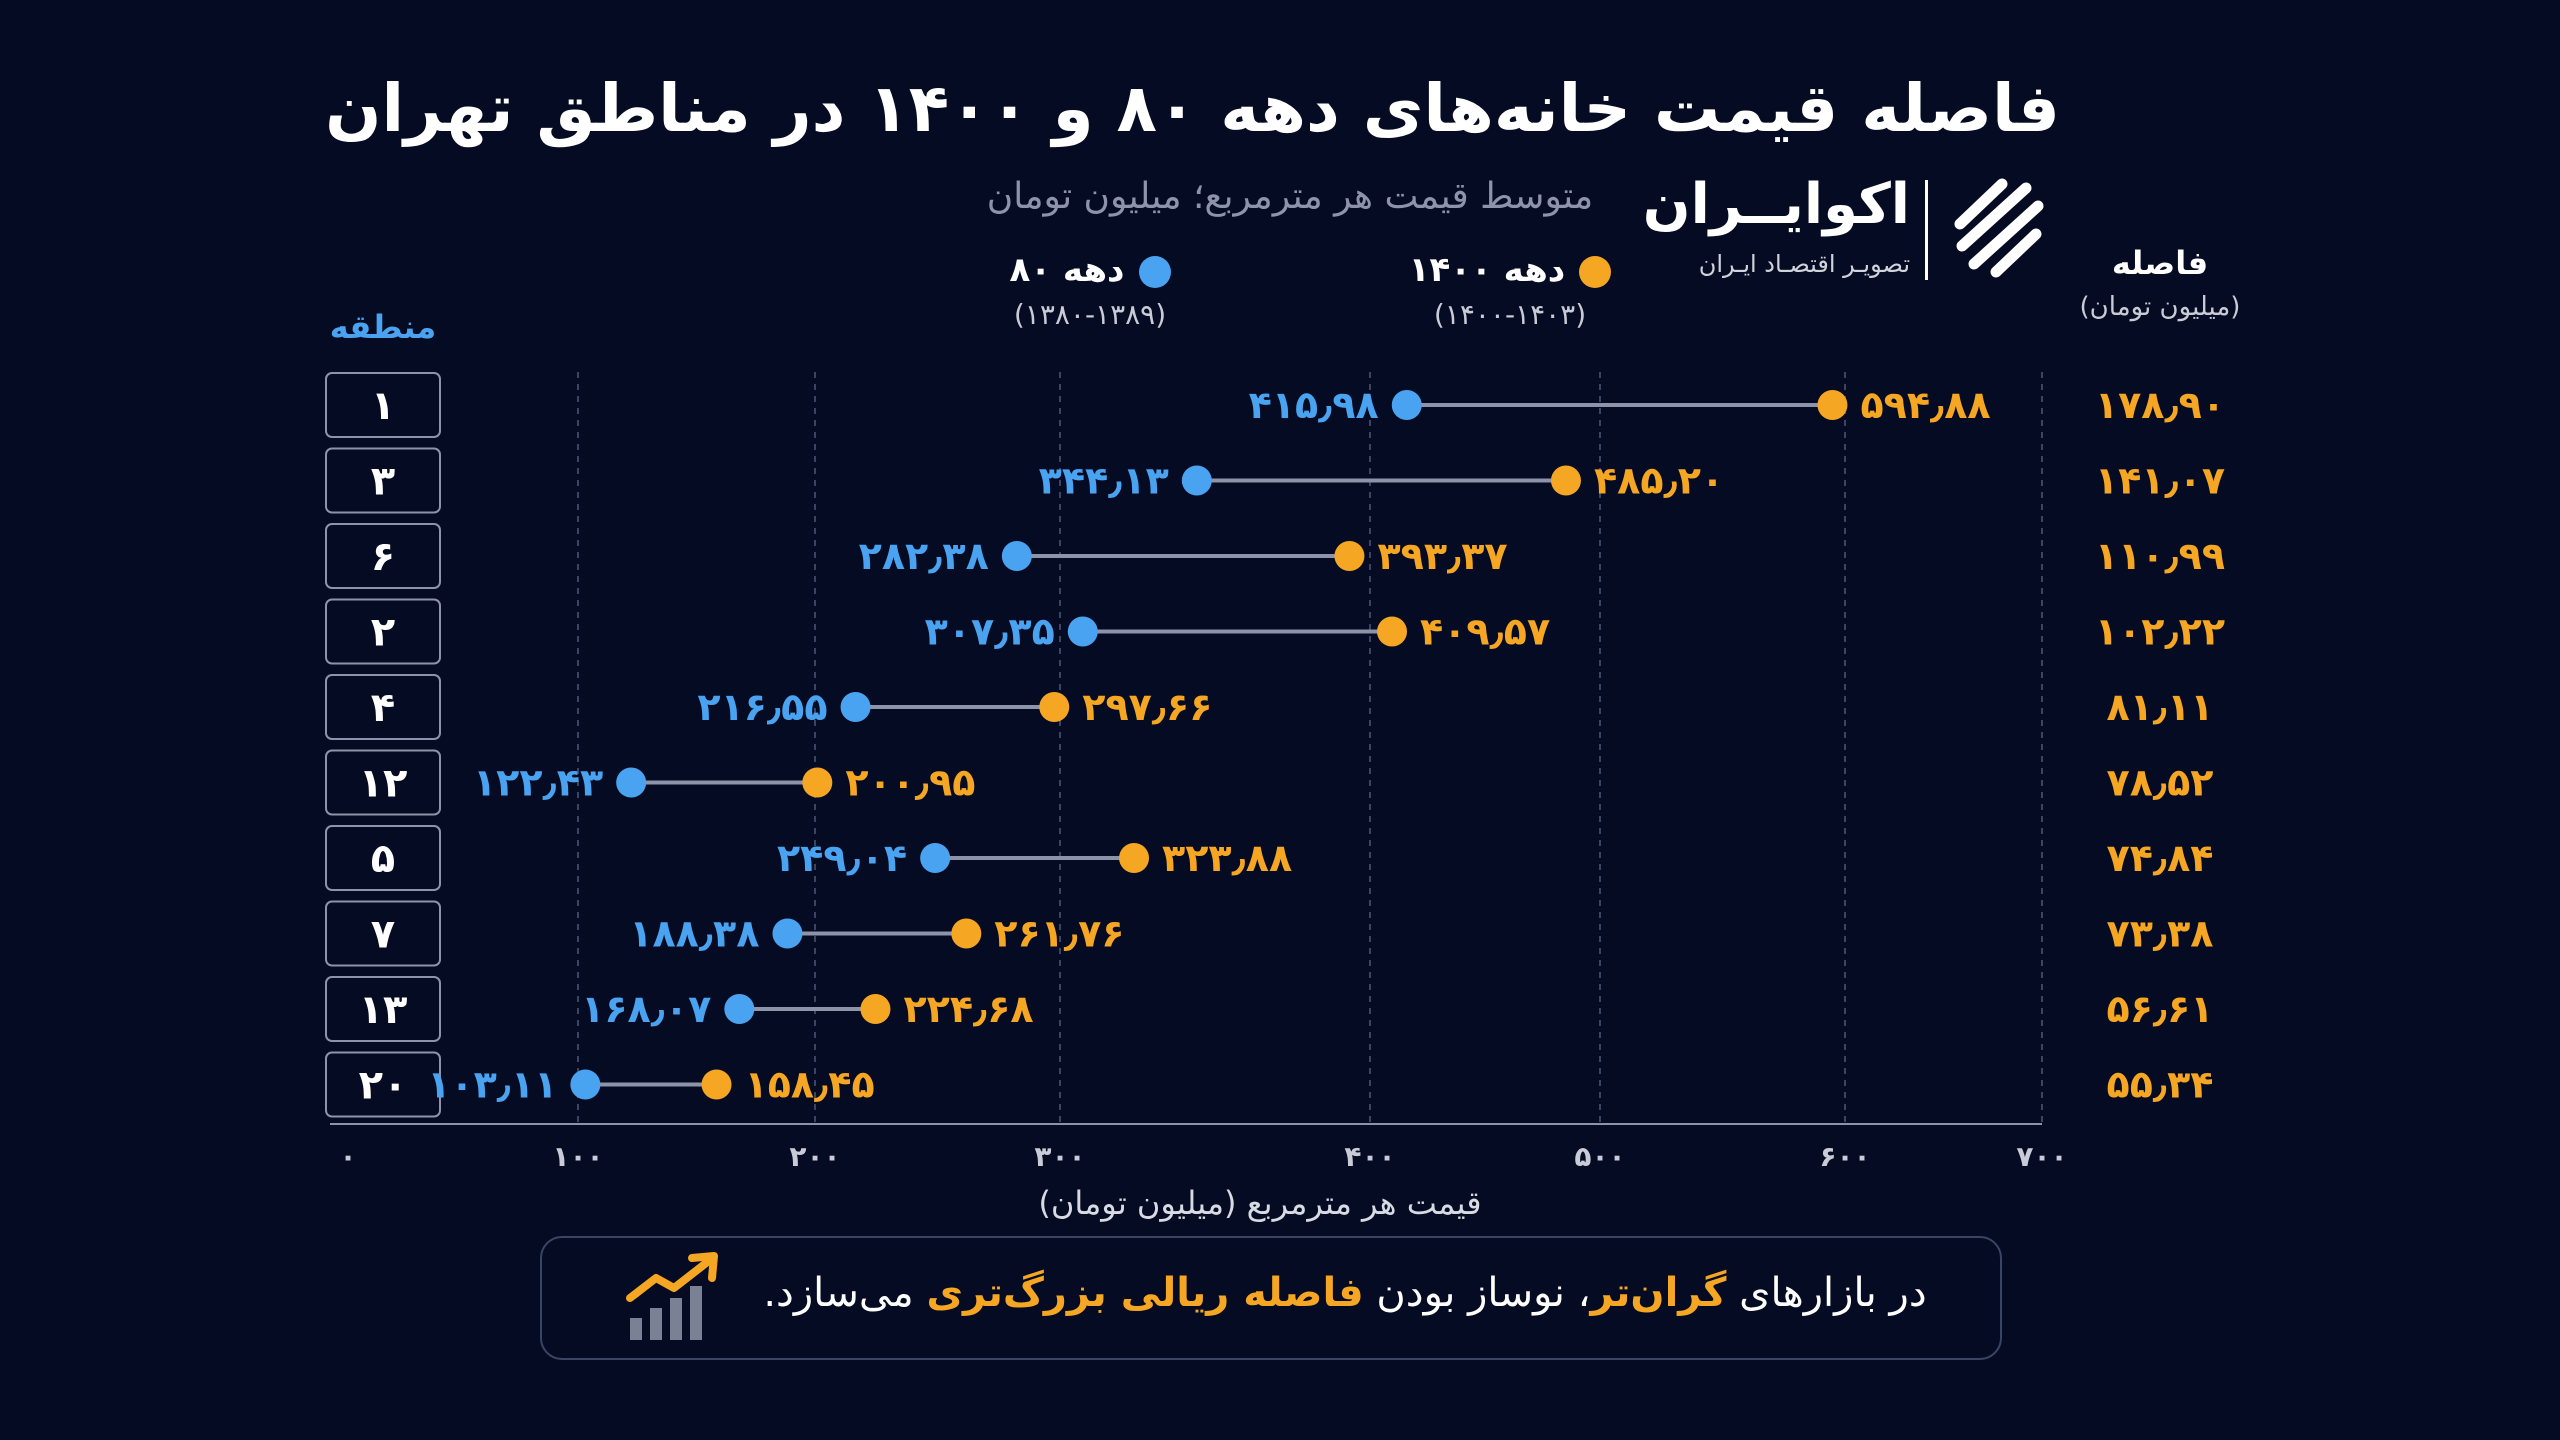 Image resolution: width=2560 pixels, height=1440 pixels. I want to click on brand-mark-icon, so click(1995, 227).